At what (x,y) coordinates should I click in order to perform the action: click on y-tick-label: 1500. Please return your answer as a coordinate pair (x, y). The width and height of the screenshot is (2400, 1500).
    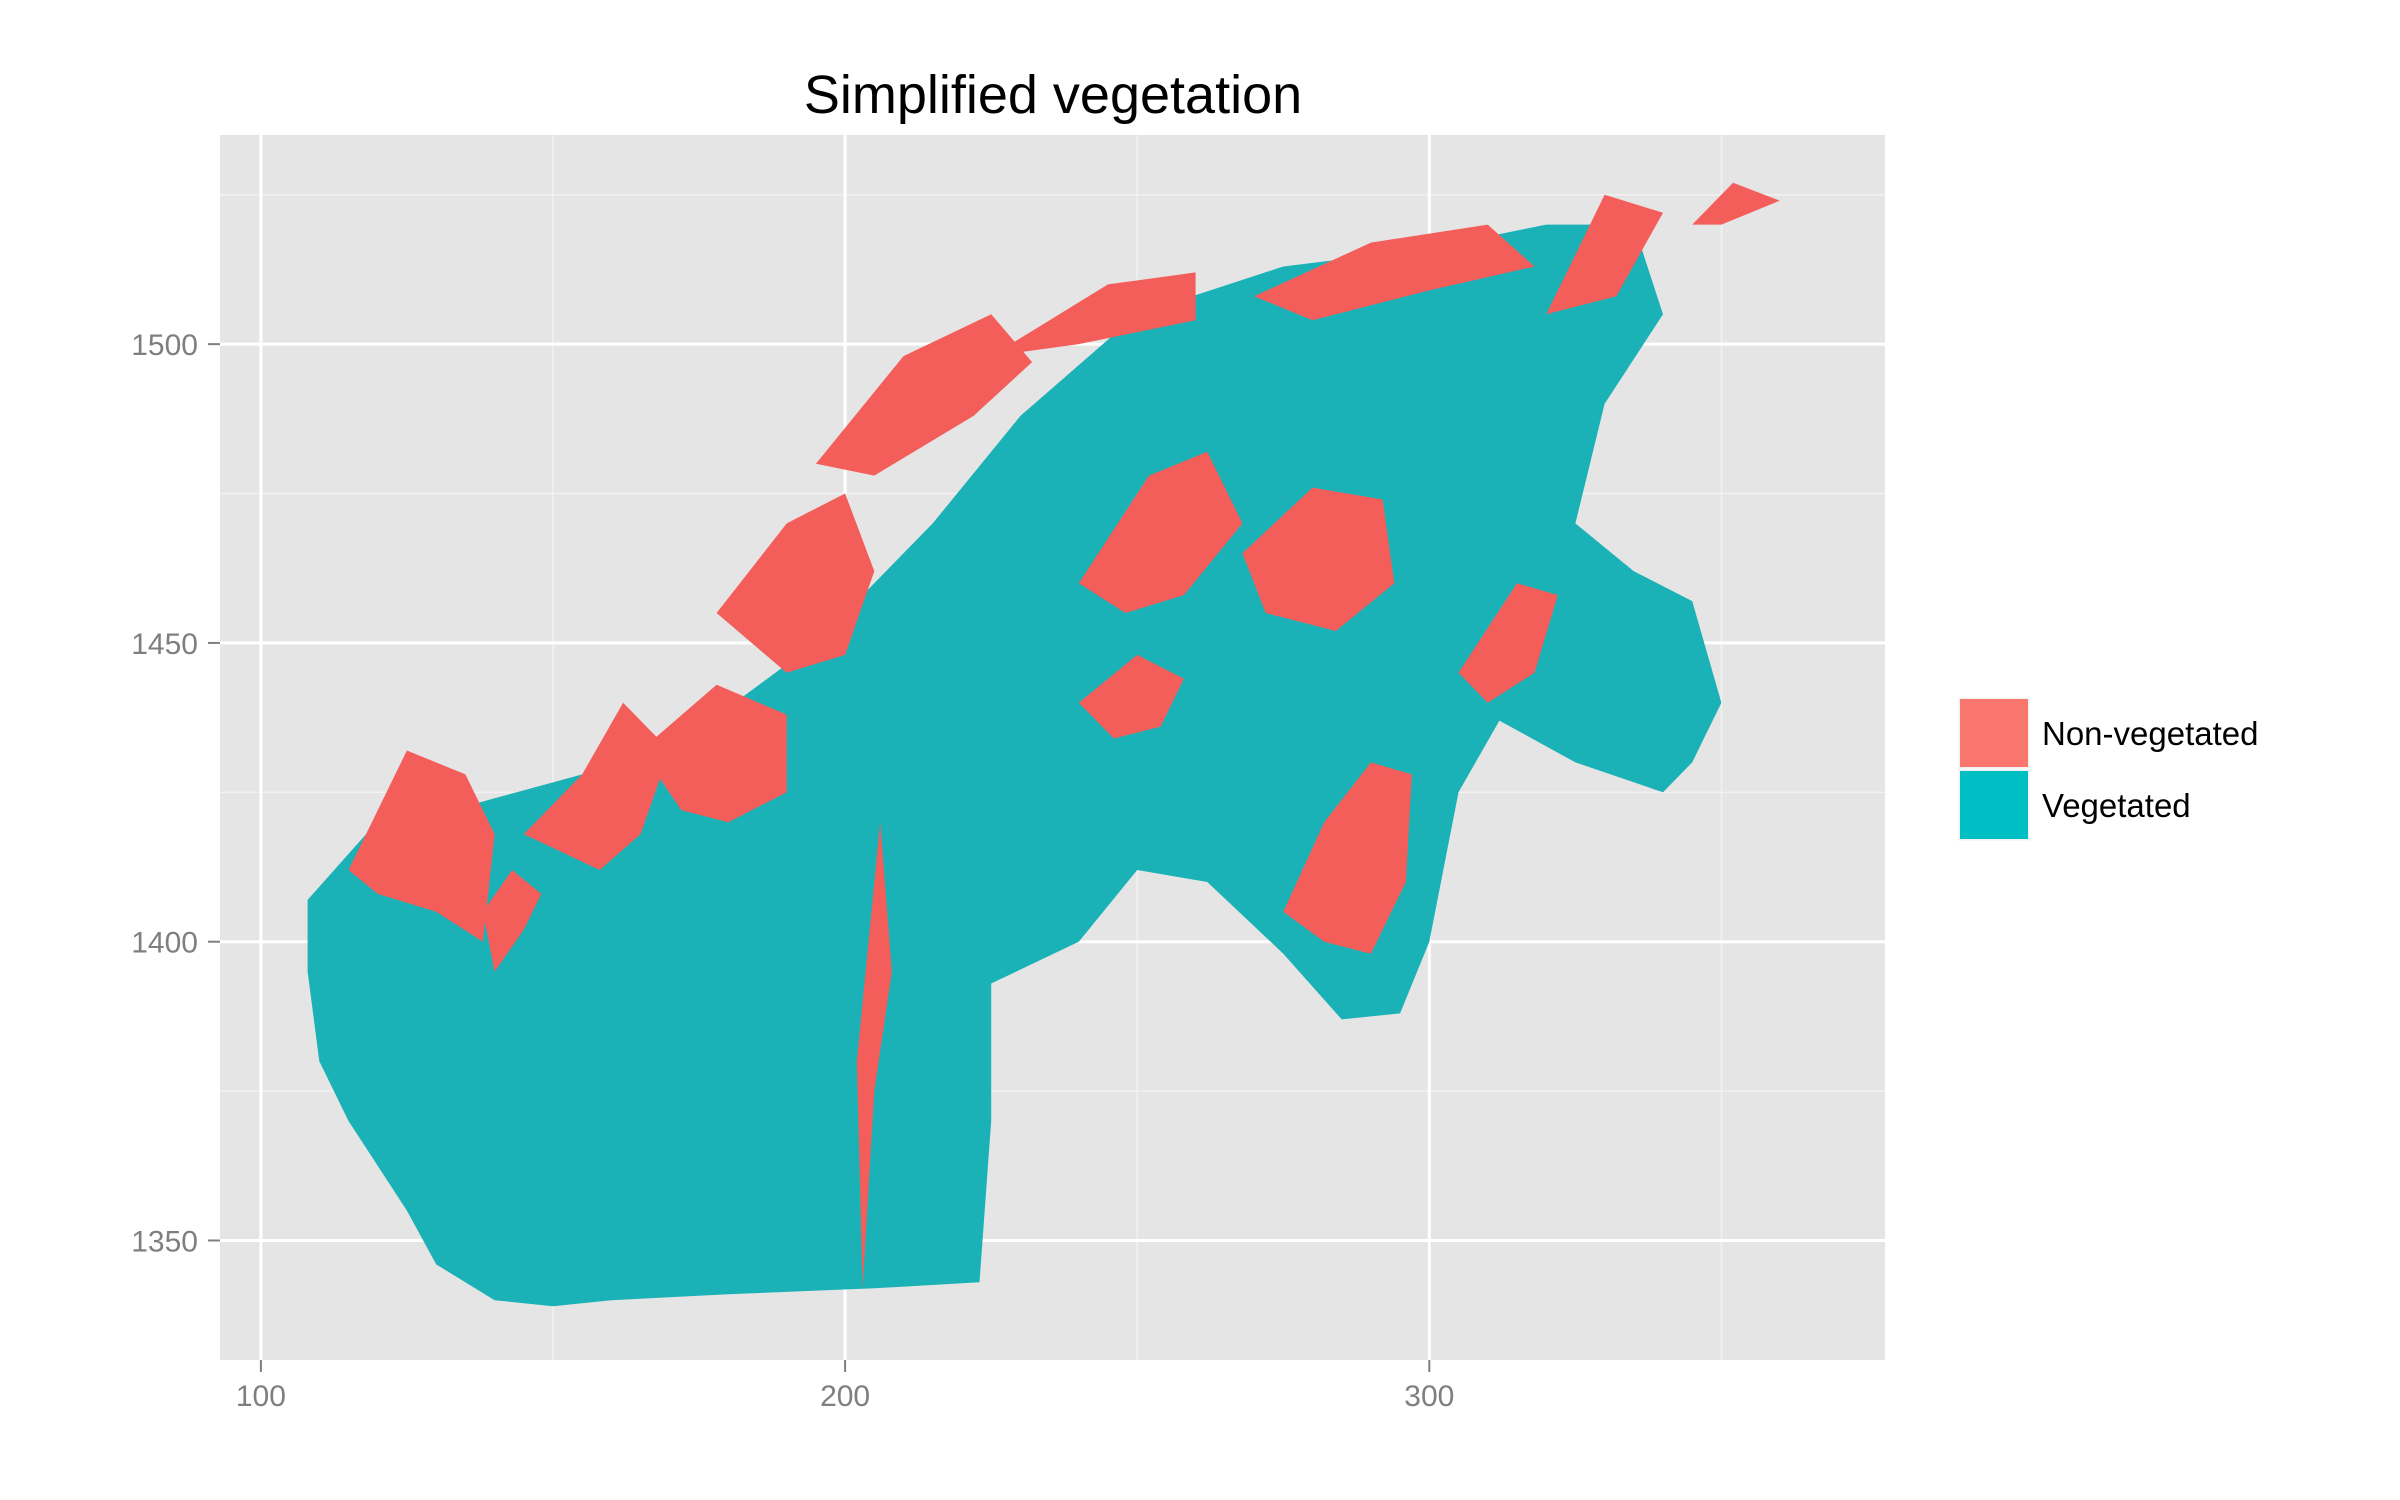
    Looking at the image, I should click on (164, 345).